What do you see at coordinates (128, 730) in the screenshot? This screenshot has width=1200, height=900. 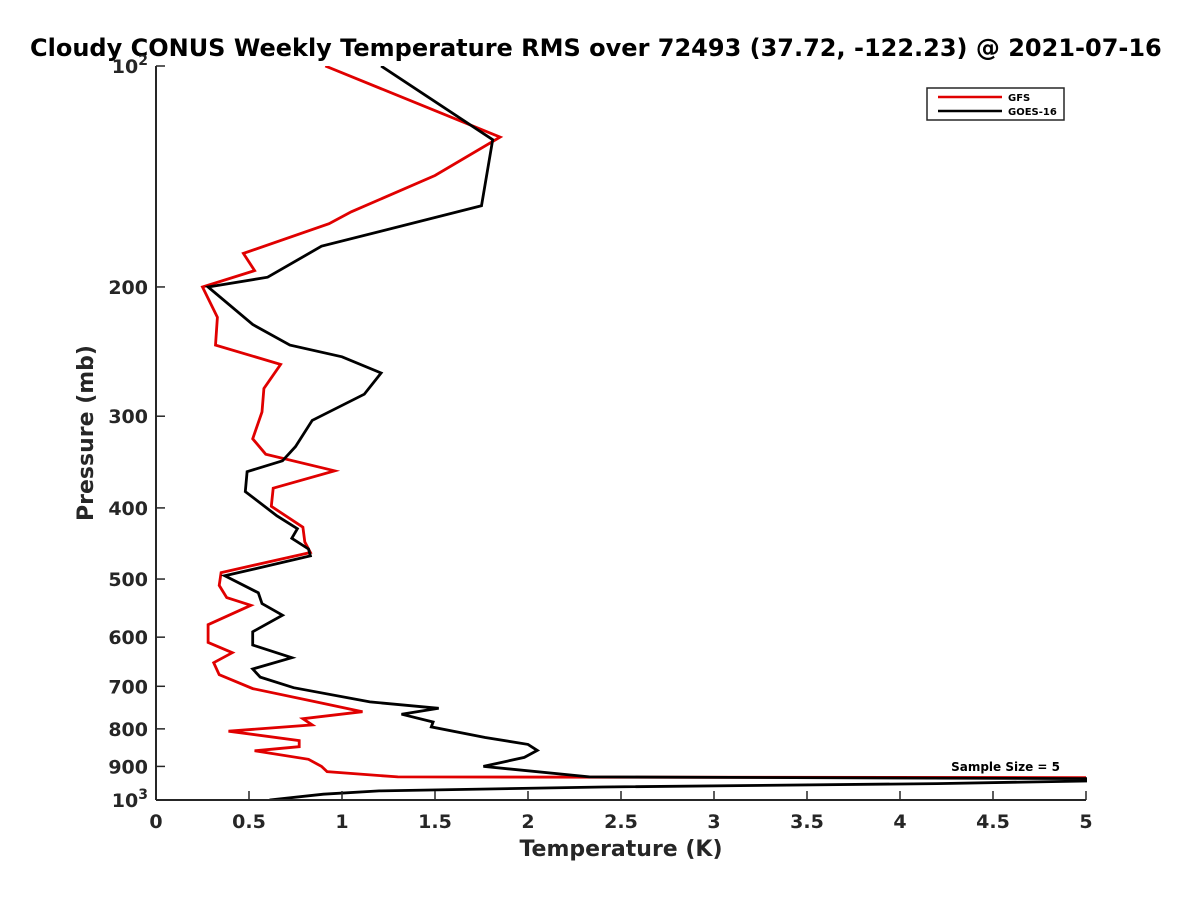 I see `y-tick-label: 800` at bounding box center [128, 730].